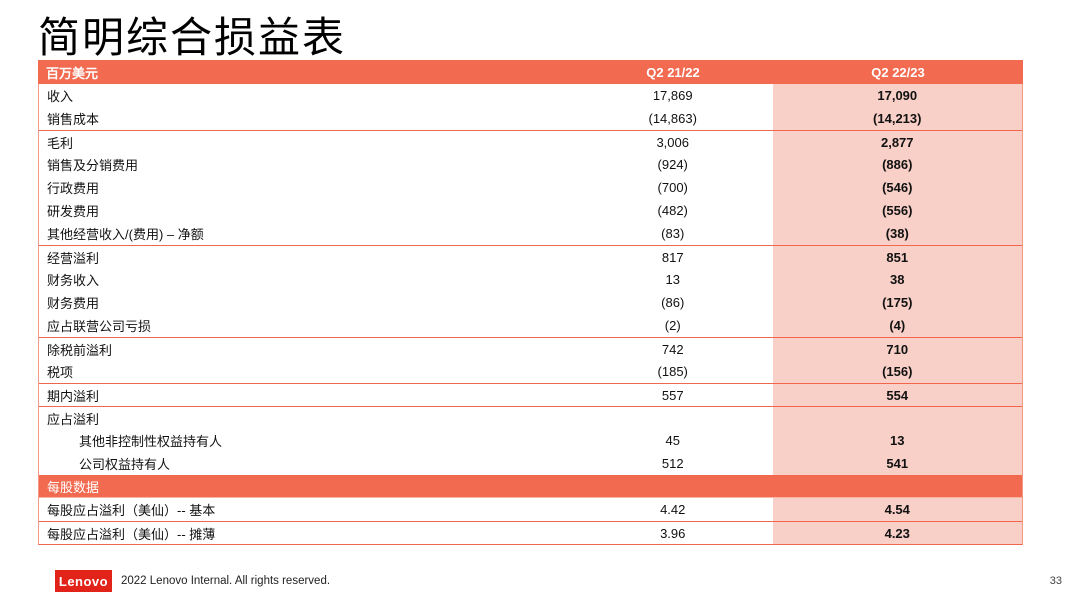 The image size is (1080, 608). Describe the element at coordinates (672, 164) in the screenshot. I see `value-q2-2122: (924)` at that location.